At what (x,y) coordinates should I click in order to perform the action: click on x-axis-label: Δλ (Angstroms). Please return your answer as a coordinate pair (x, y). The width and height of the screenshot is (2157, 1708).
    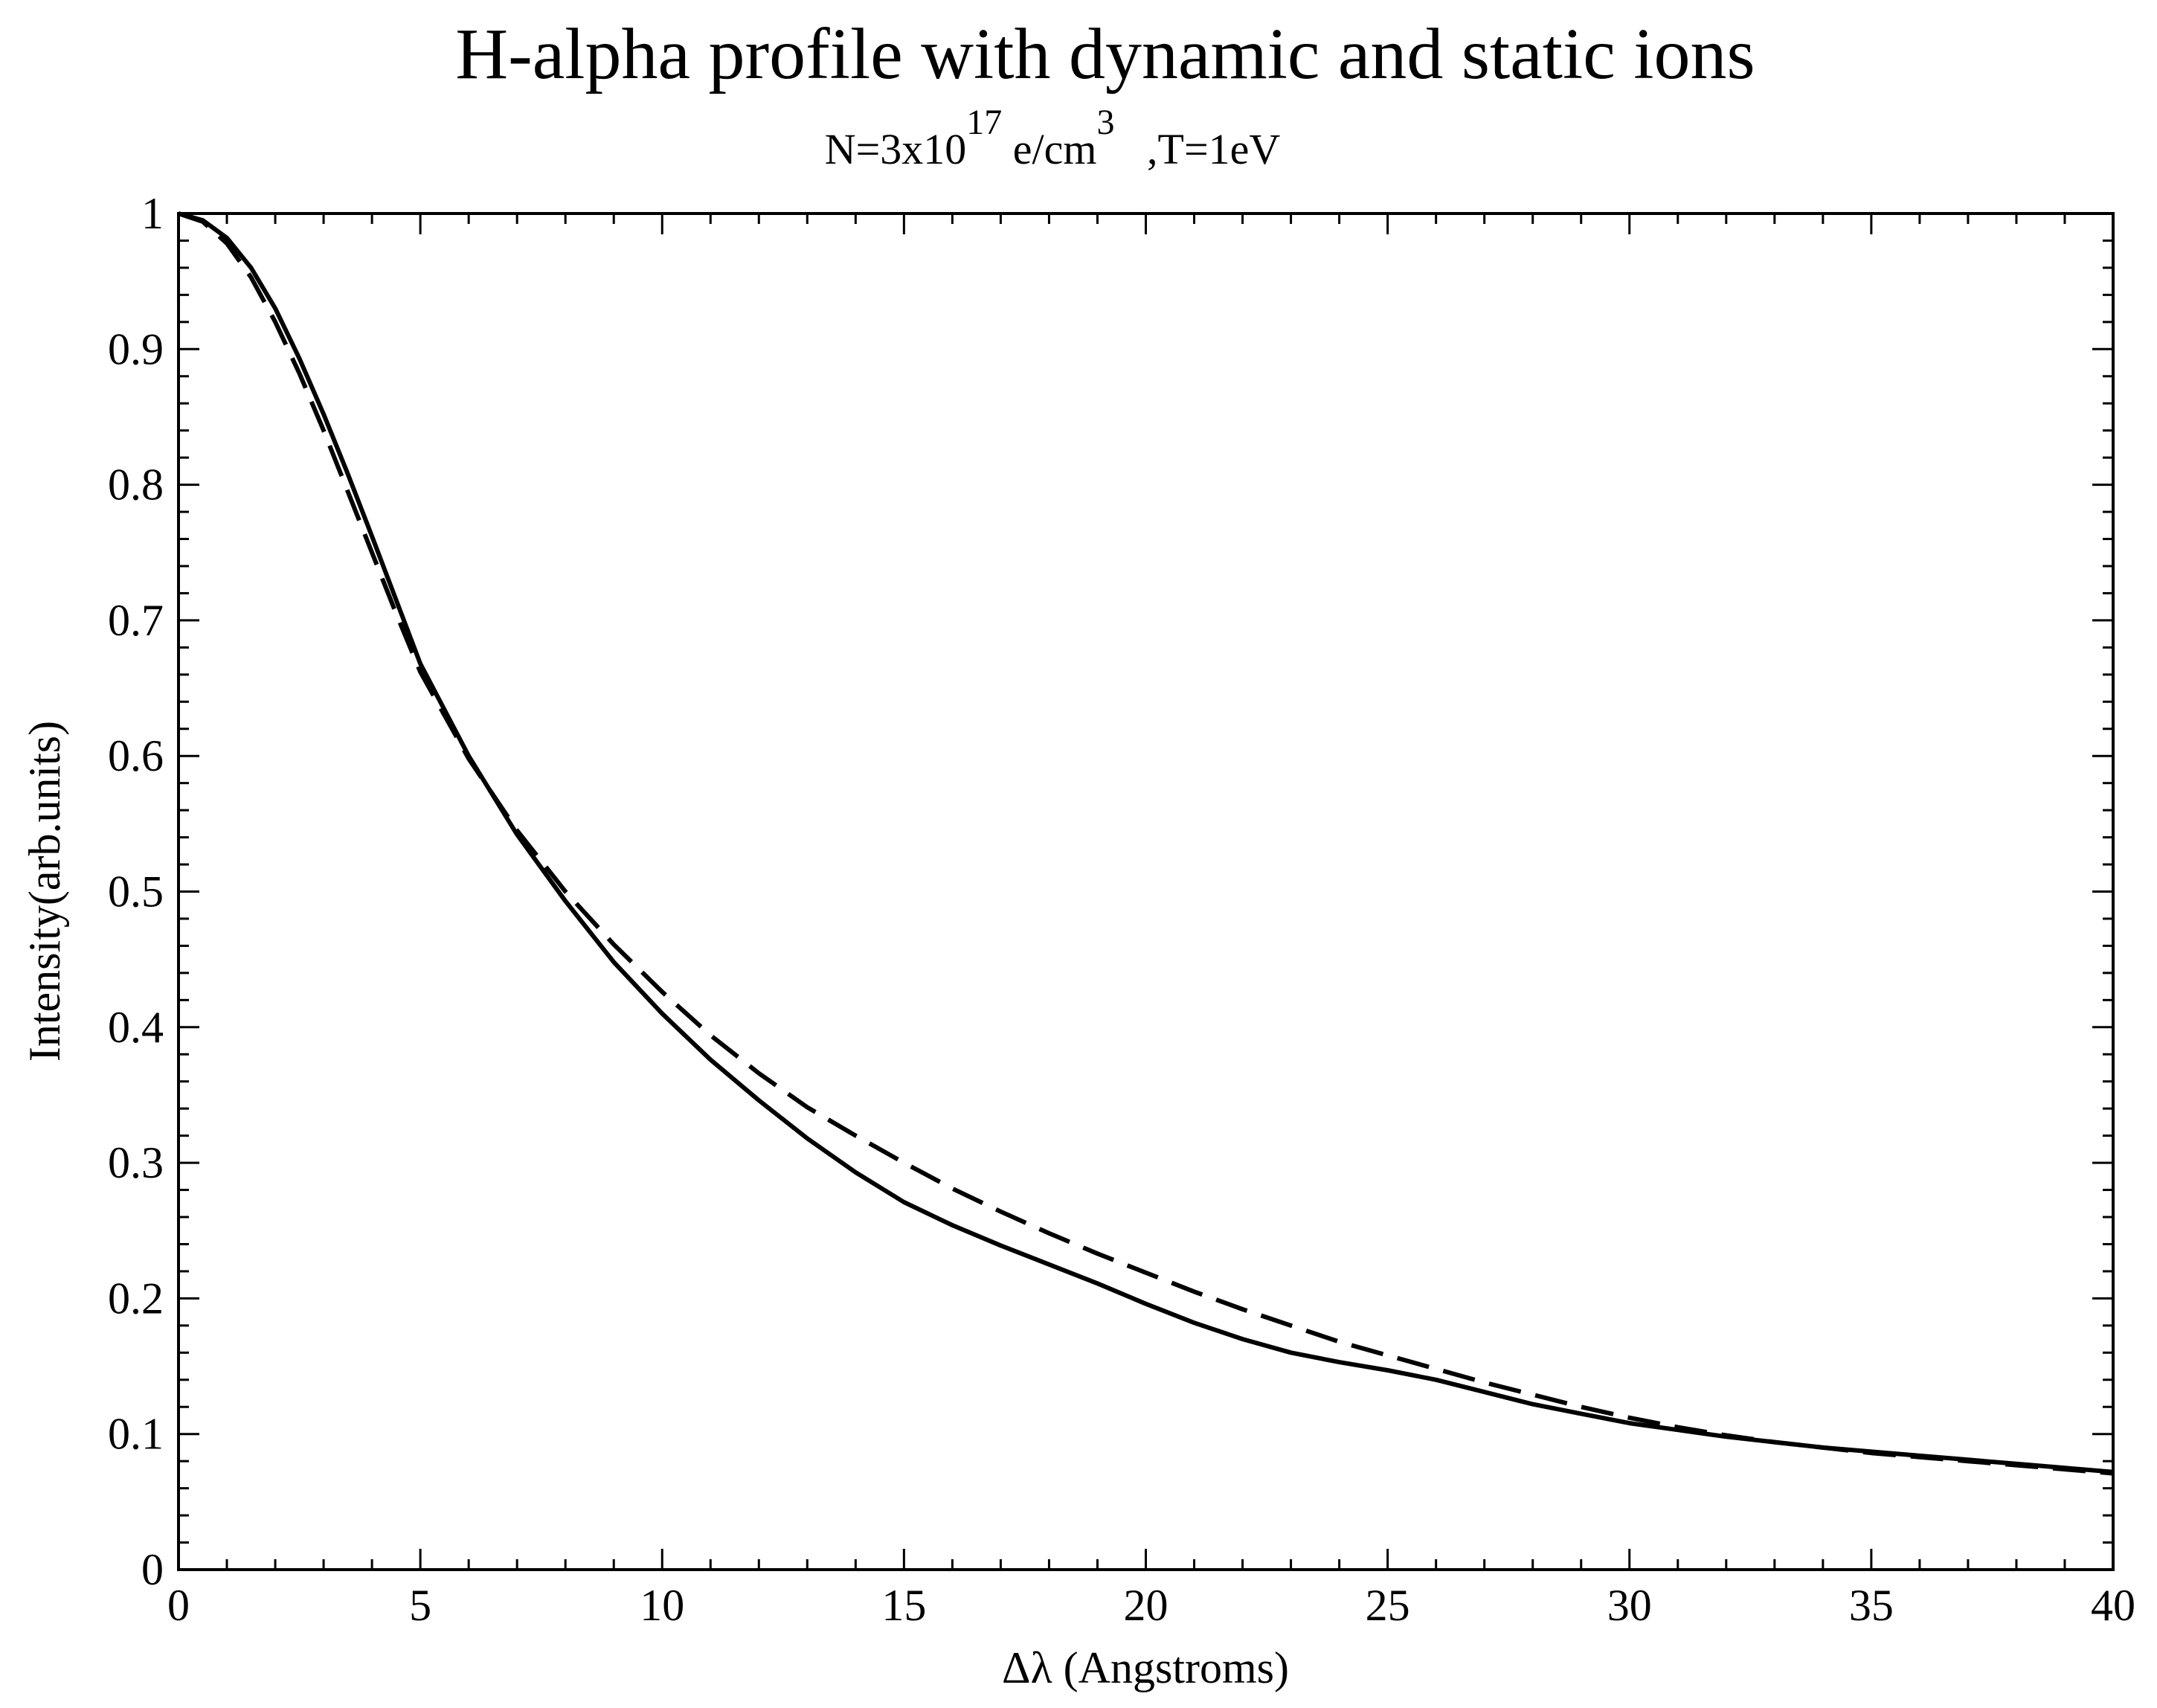
    Looking at the image, I should click on (1145, 1667).